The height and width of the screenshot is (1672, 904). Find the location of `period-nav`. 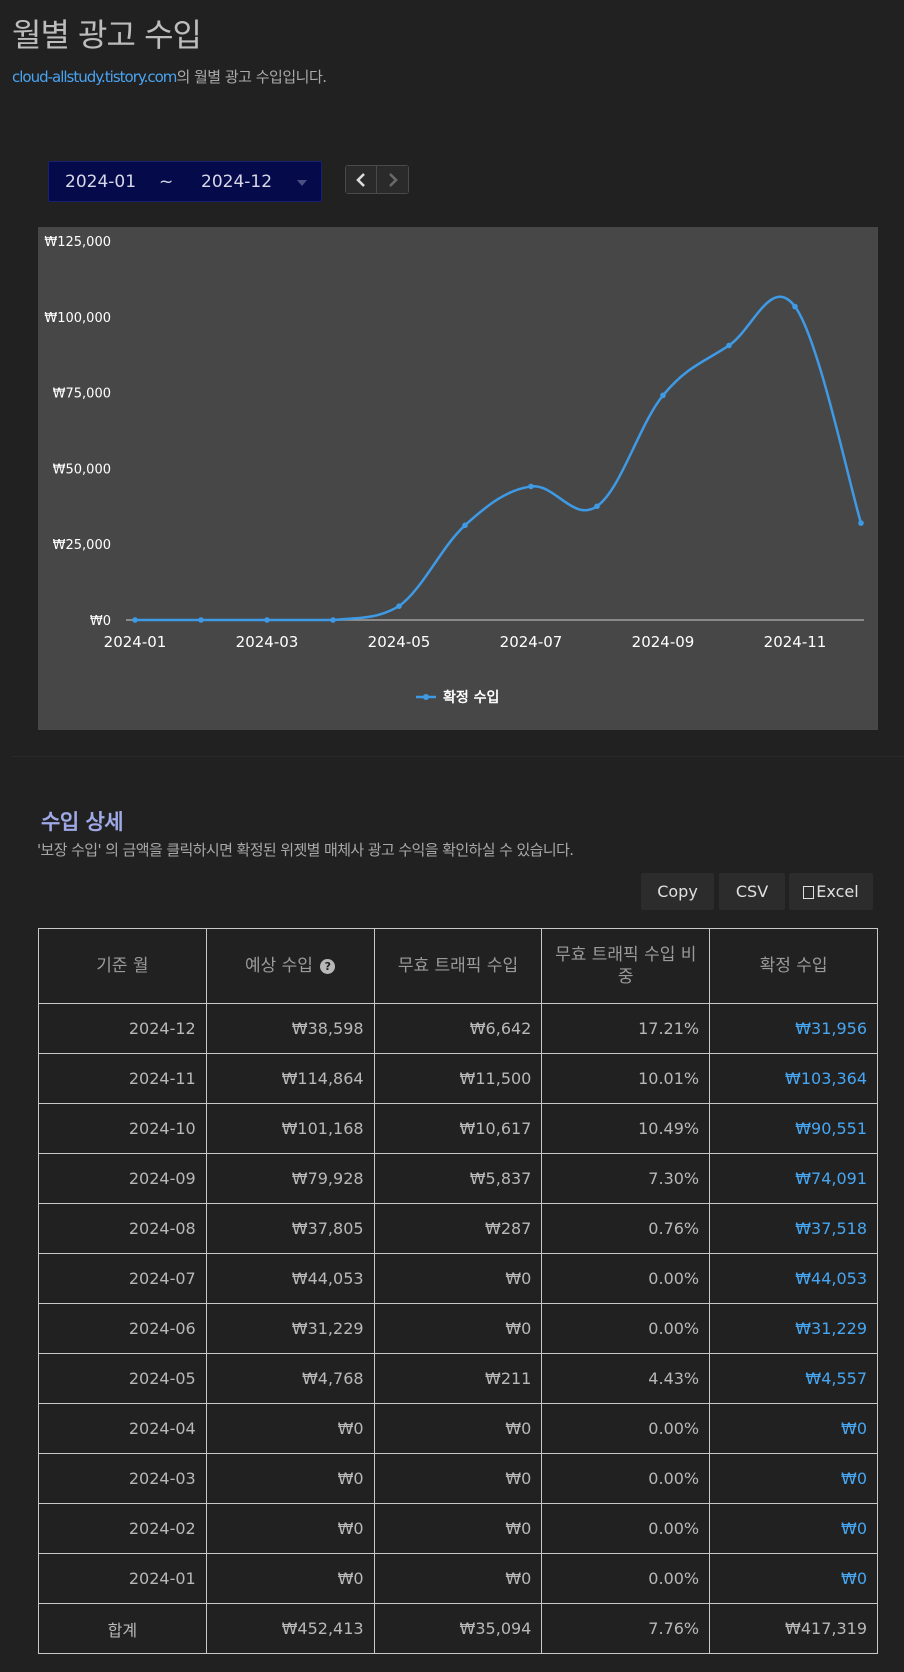

period-nav is located at coordinates (377, 179).